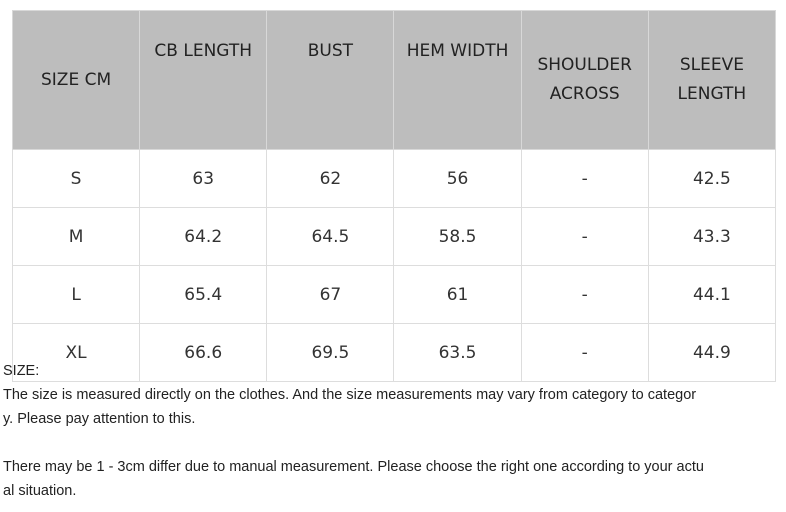 This screenshot has height=512, width=786. Describe the element at coordinates (76, 178) in the screenshot. I see `table-cell: S` at that location.